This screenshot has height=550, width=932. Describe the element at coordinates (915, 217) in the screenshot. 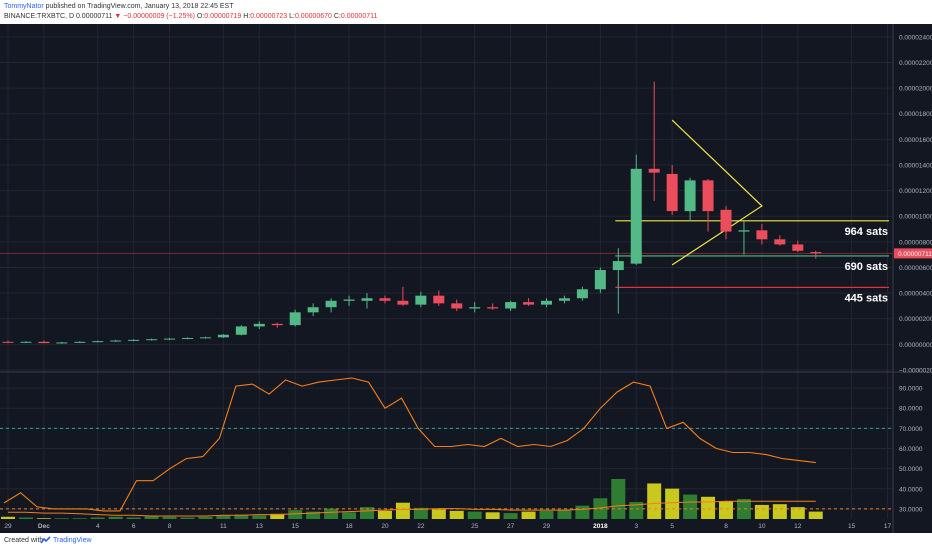

I see `price-tick-label: 0.00001000` at that location.